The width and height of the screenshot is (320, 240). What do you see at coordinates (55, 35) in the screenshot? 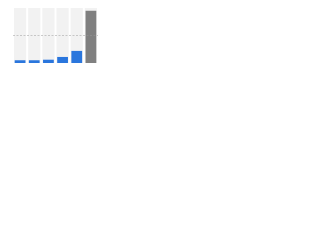
I see `chart` at bounding box center [55, 35].